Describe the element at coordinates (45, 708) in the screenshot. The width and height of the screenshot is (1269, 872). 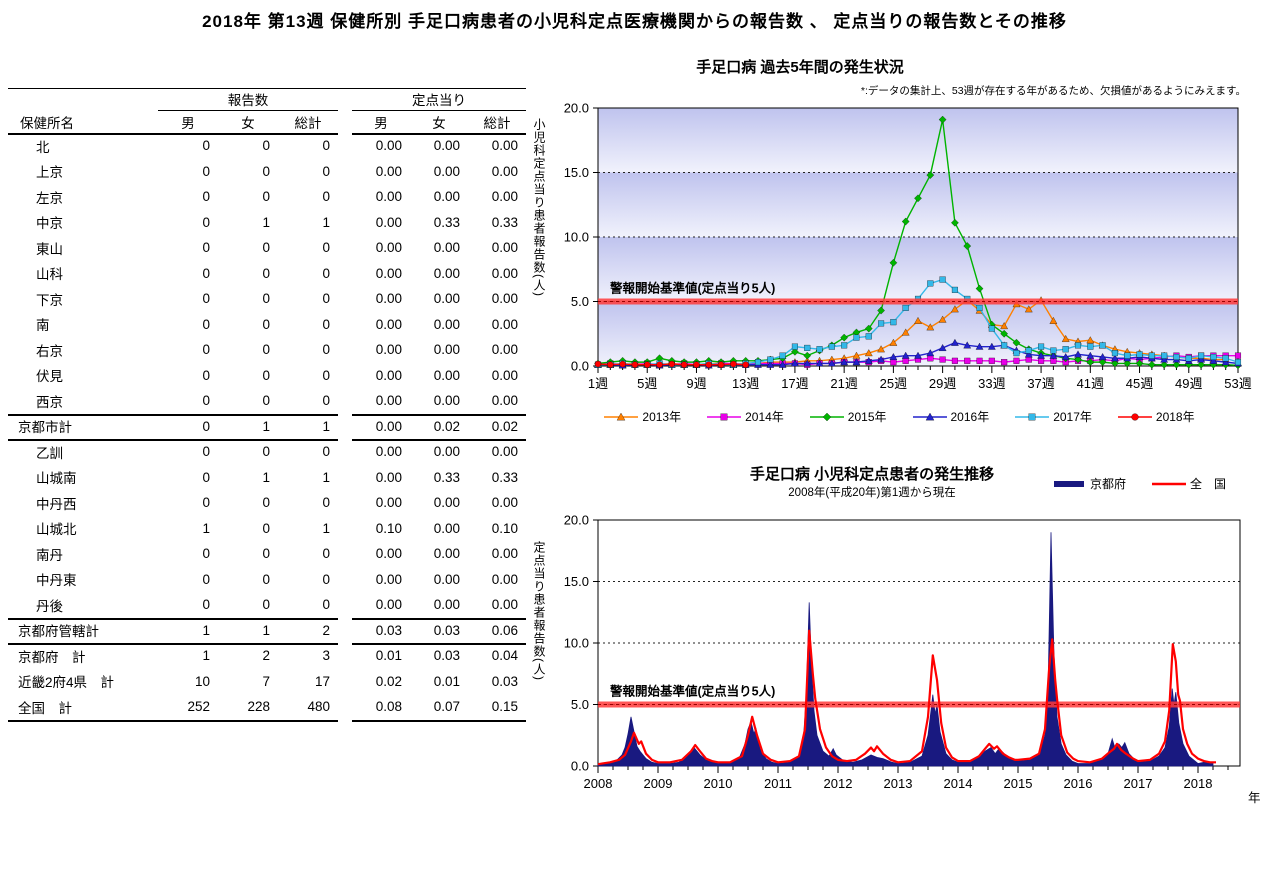
I see `row-name: 全国 計` at that location.